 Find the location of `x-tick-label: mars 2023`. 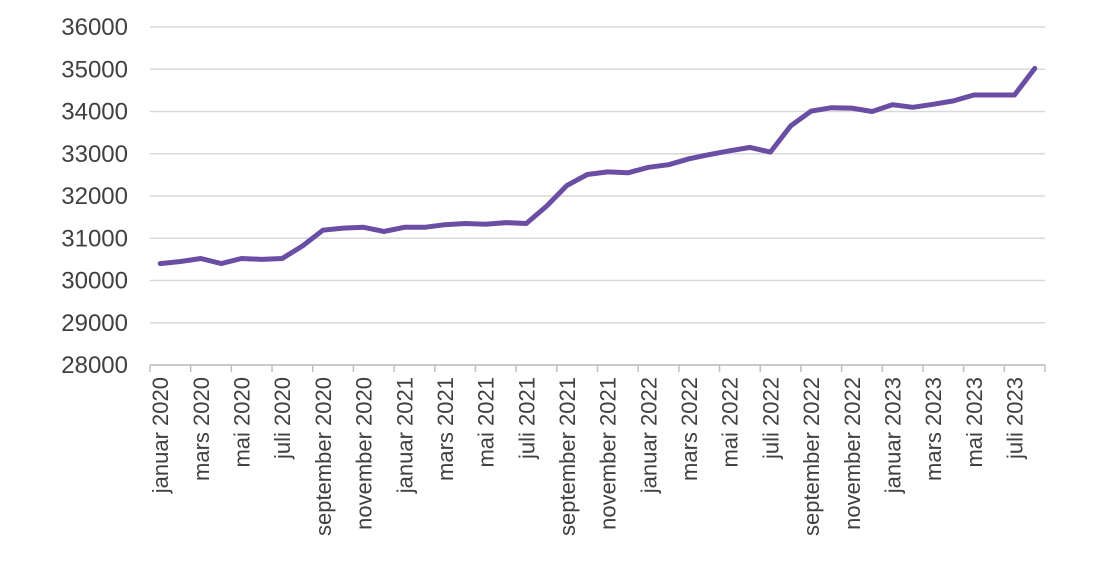

x-tick-label: mars 2023 is located at coordinates (933, 429).